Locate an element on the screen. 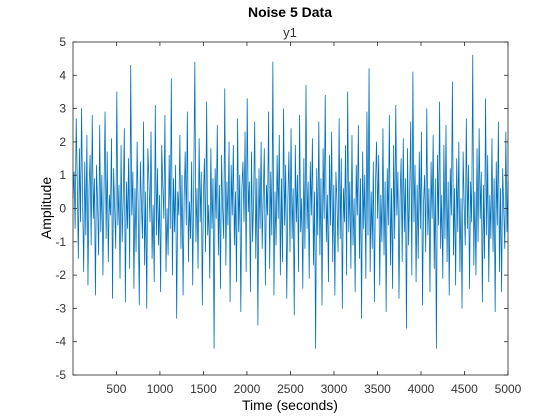  x-tick-label: 5000 is located at coordinates (508, 389).